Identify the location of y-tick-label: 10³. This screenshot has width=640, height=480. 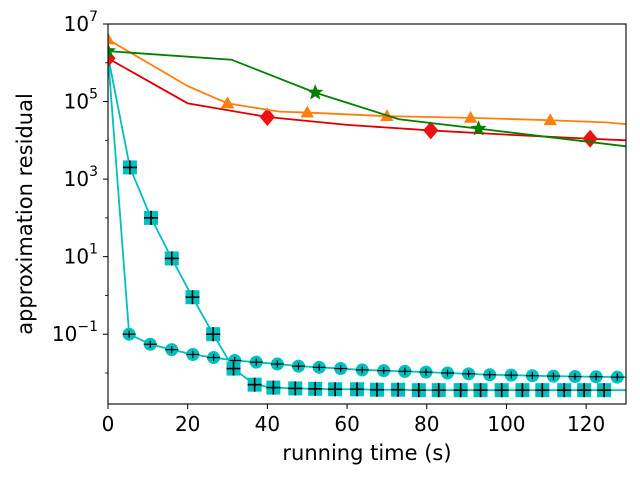
(81, 177).